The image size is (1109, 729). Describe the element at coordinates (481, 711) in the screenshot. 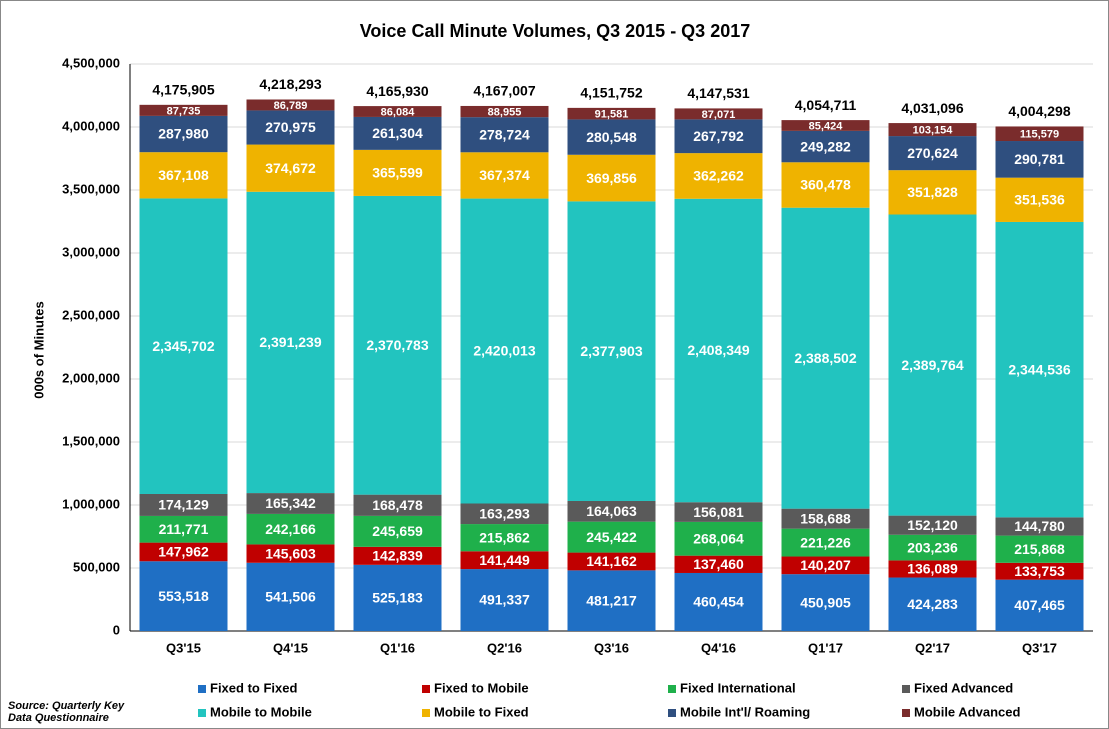

I see `legend-label: Mobile to Fixed` at that location.